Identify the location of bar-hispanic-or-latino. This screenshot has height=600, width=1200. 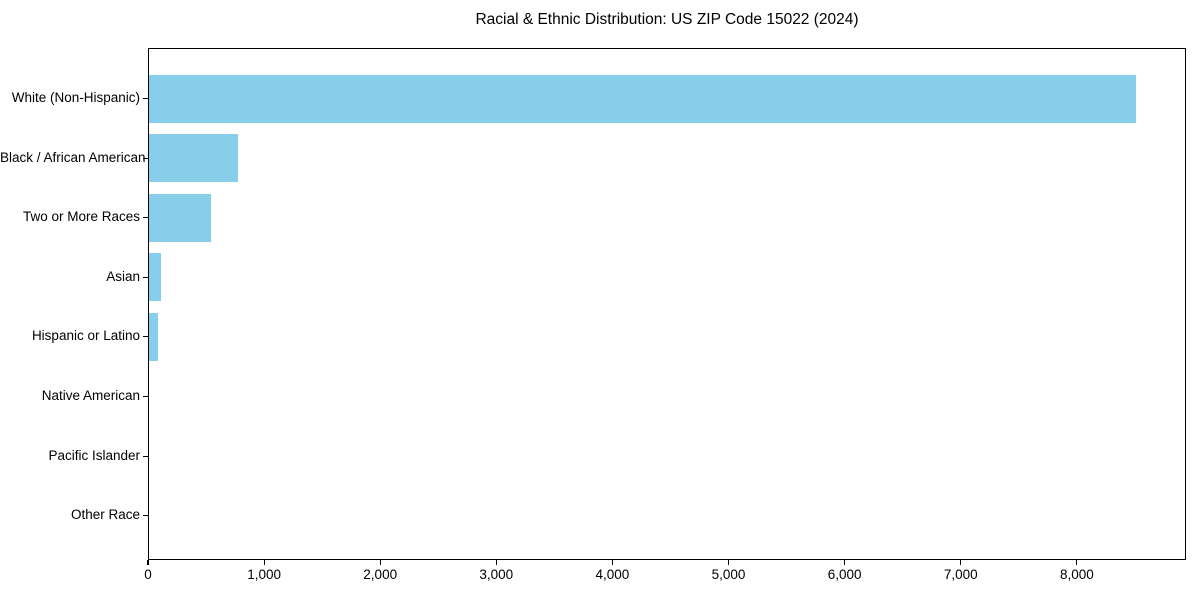
(153, 336).